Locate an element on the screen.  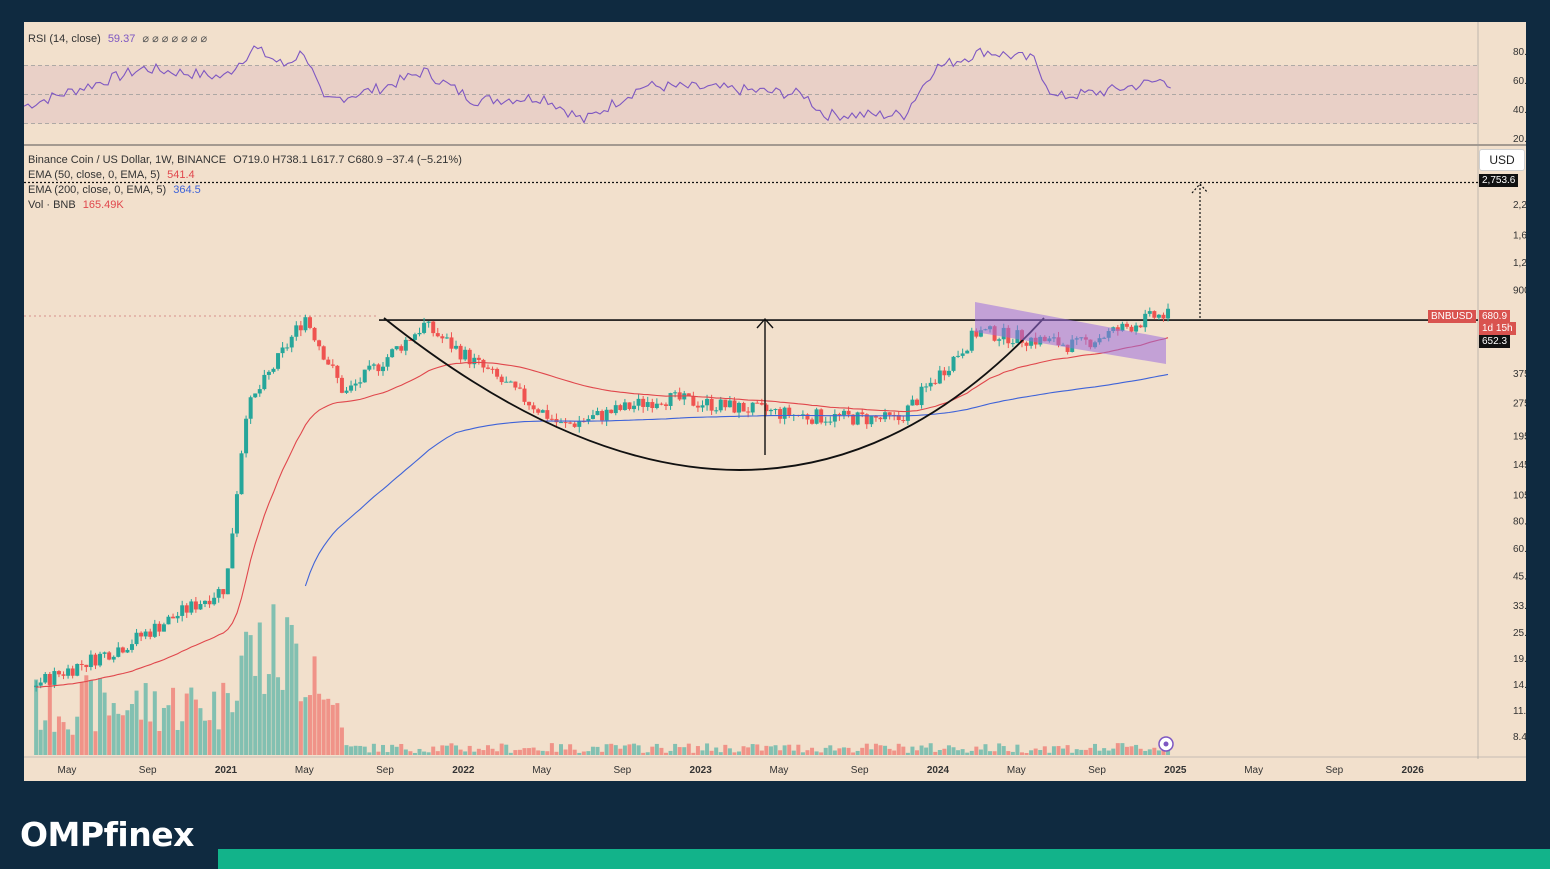
price-axis-tick: 145.0 is located at coordinates (1519, 465).